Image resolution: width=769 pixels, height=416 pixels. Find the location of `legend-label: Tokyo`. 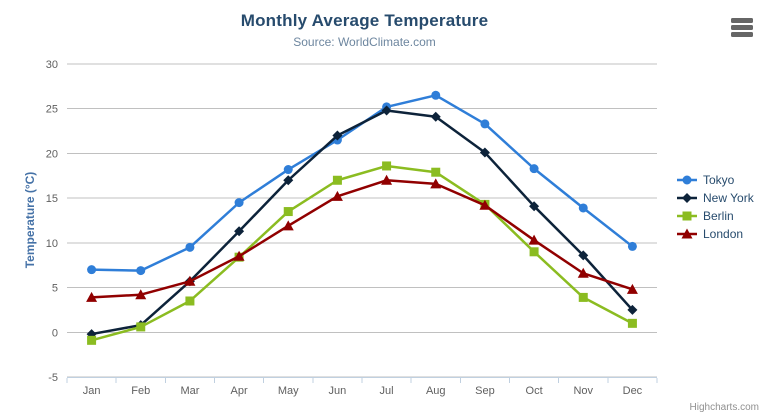

legend-label: Tokyo is located at coordinates (719, 180).